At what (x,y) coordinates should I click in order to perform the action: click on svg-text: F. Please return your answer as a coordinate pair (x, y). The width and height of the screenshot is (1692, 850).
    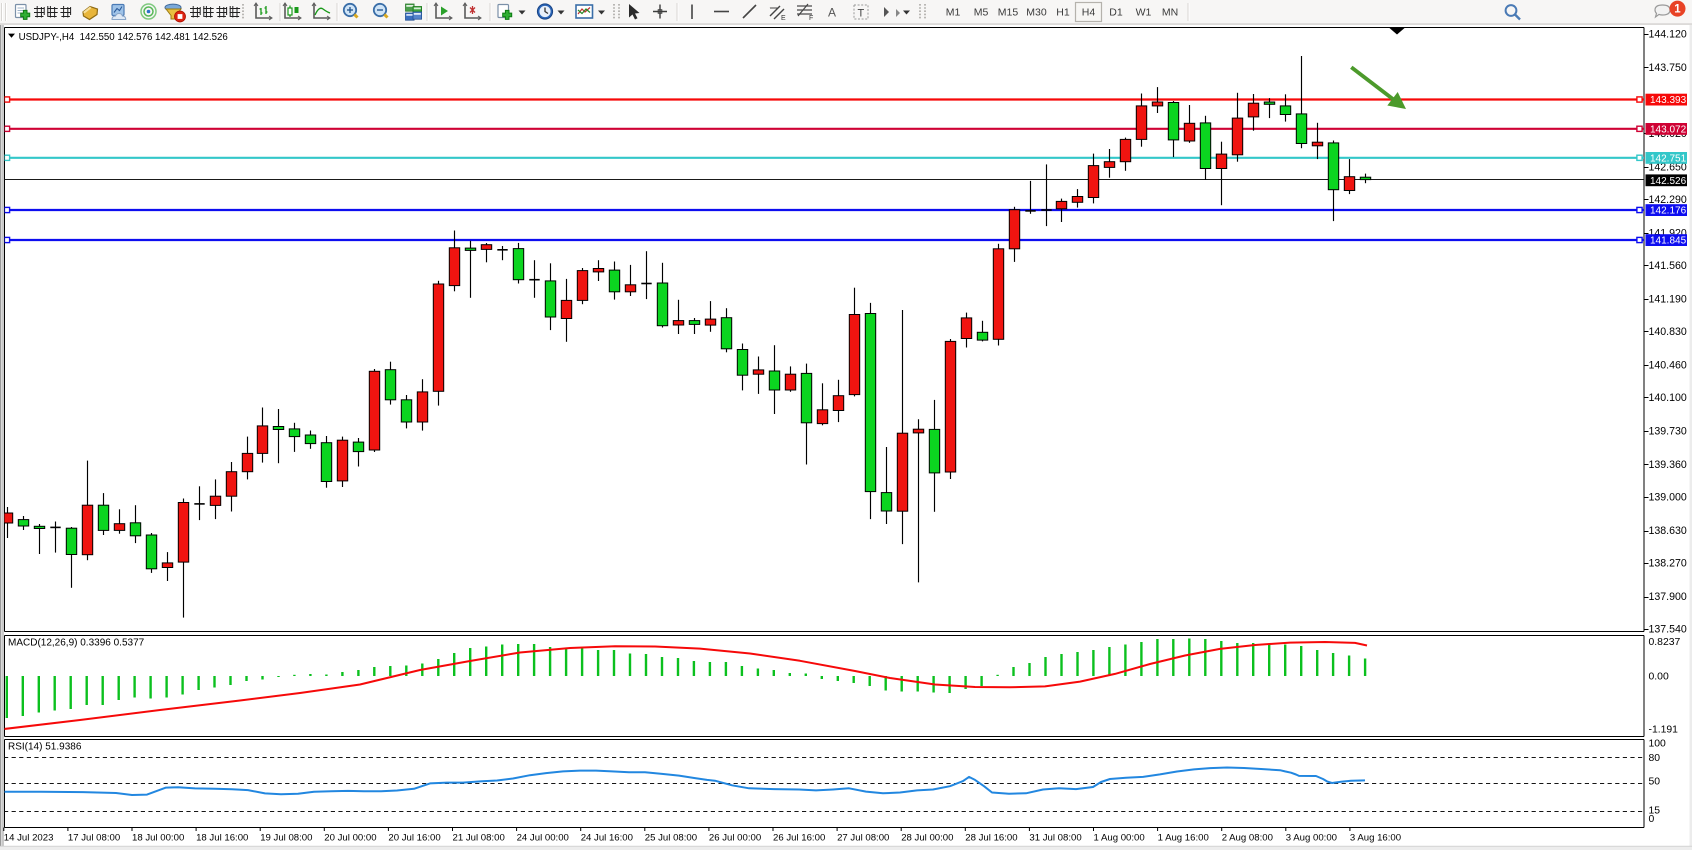
    Looking at the image, I should click on (811, 18).